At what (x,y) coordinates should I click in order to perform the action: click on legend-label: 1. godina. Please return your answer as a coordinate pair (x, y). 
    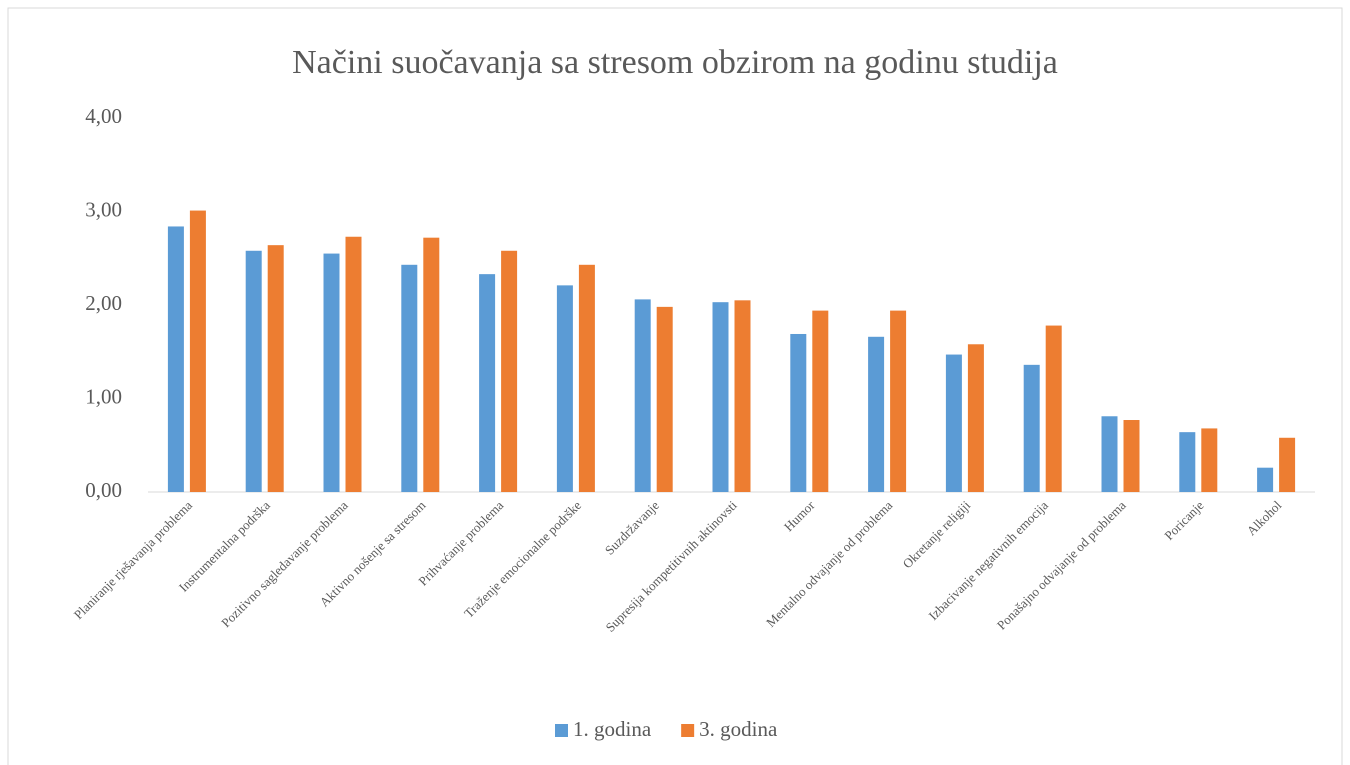
    Looking at the image, I should click on (612, 729).